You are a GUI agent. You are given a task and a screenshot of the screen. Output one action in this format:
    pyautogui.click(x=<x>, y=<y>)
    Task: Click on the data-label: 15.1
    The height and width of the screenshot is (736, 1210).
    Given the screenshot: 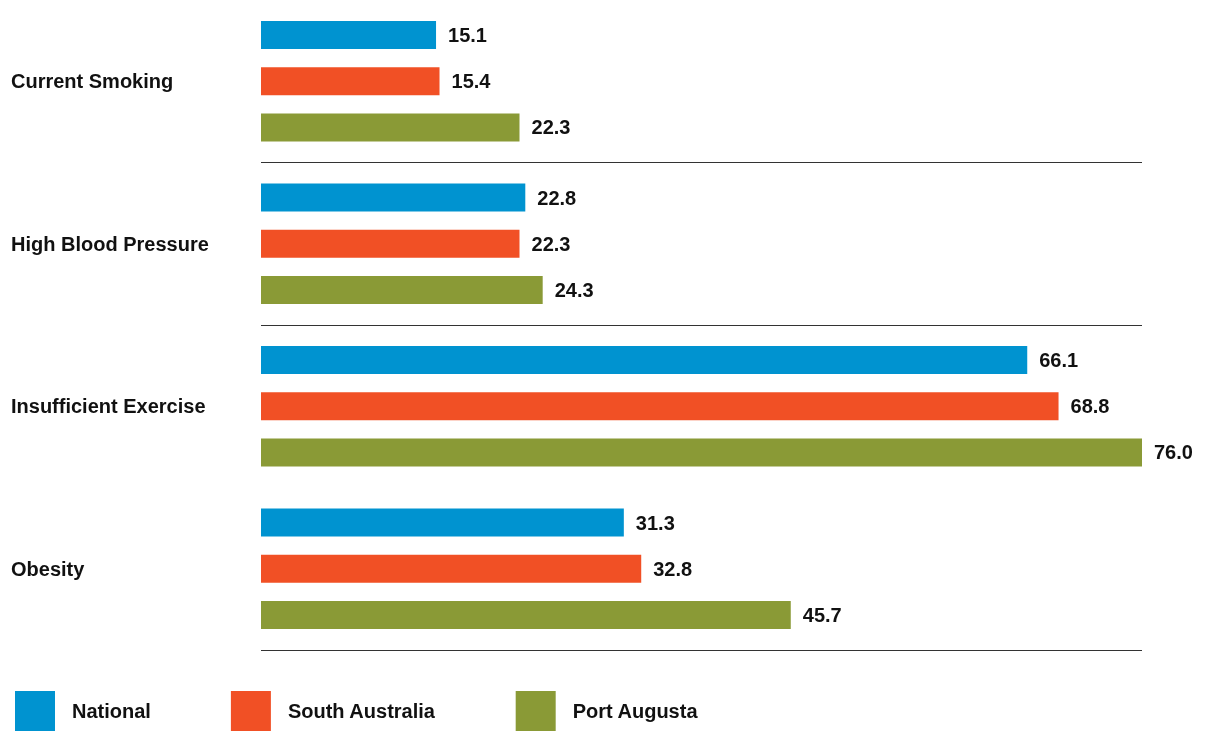 What is the action you would take?
    pyautogui.click(x=467, y=35)
    